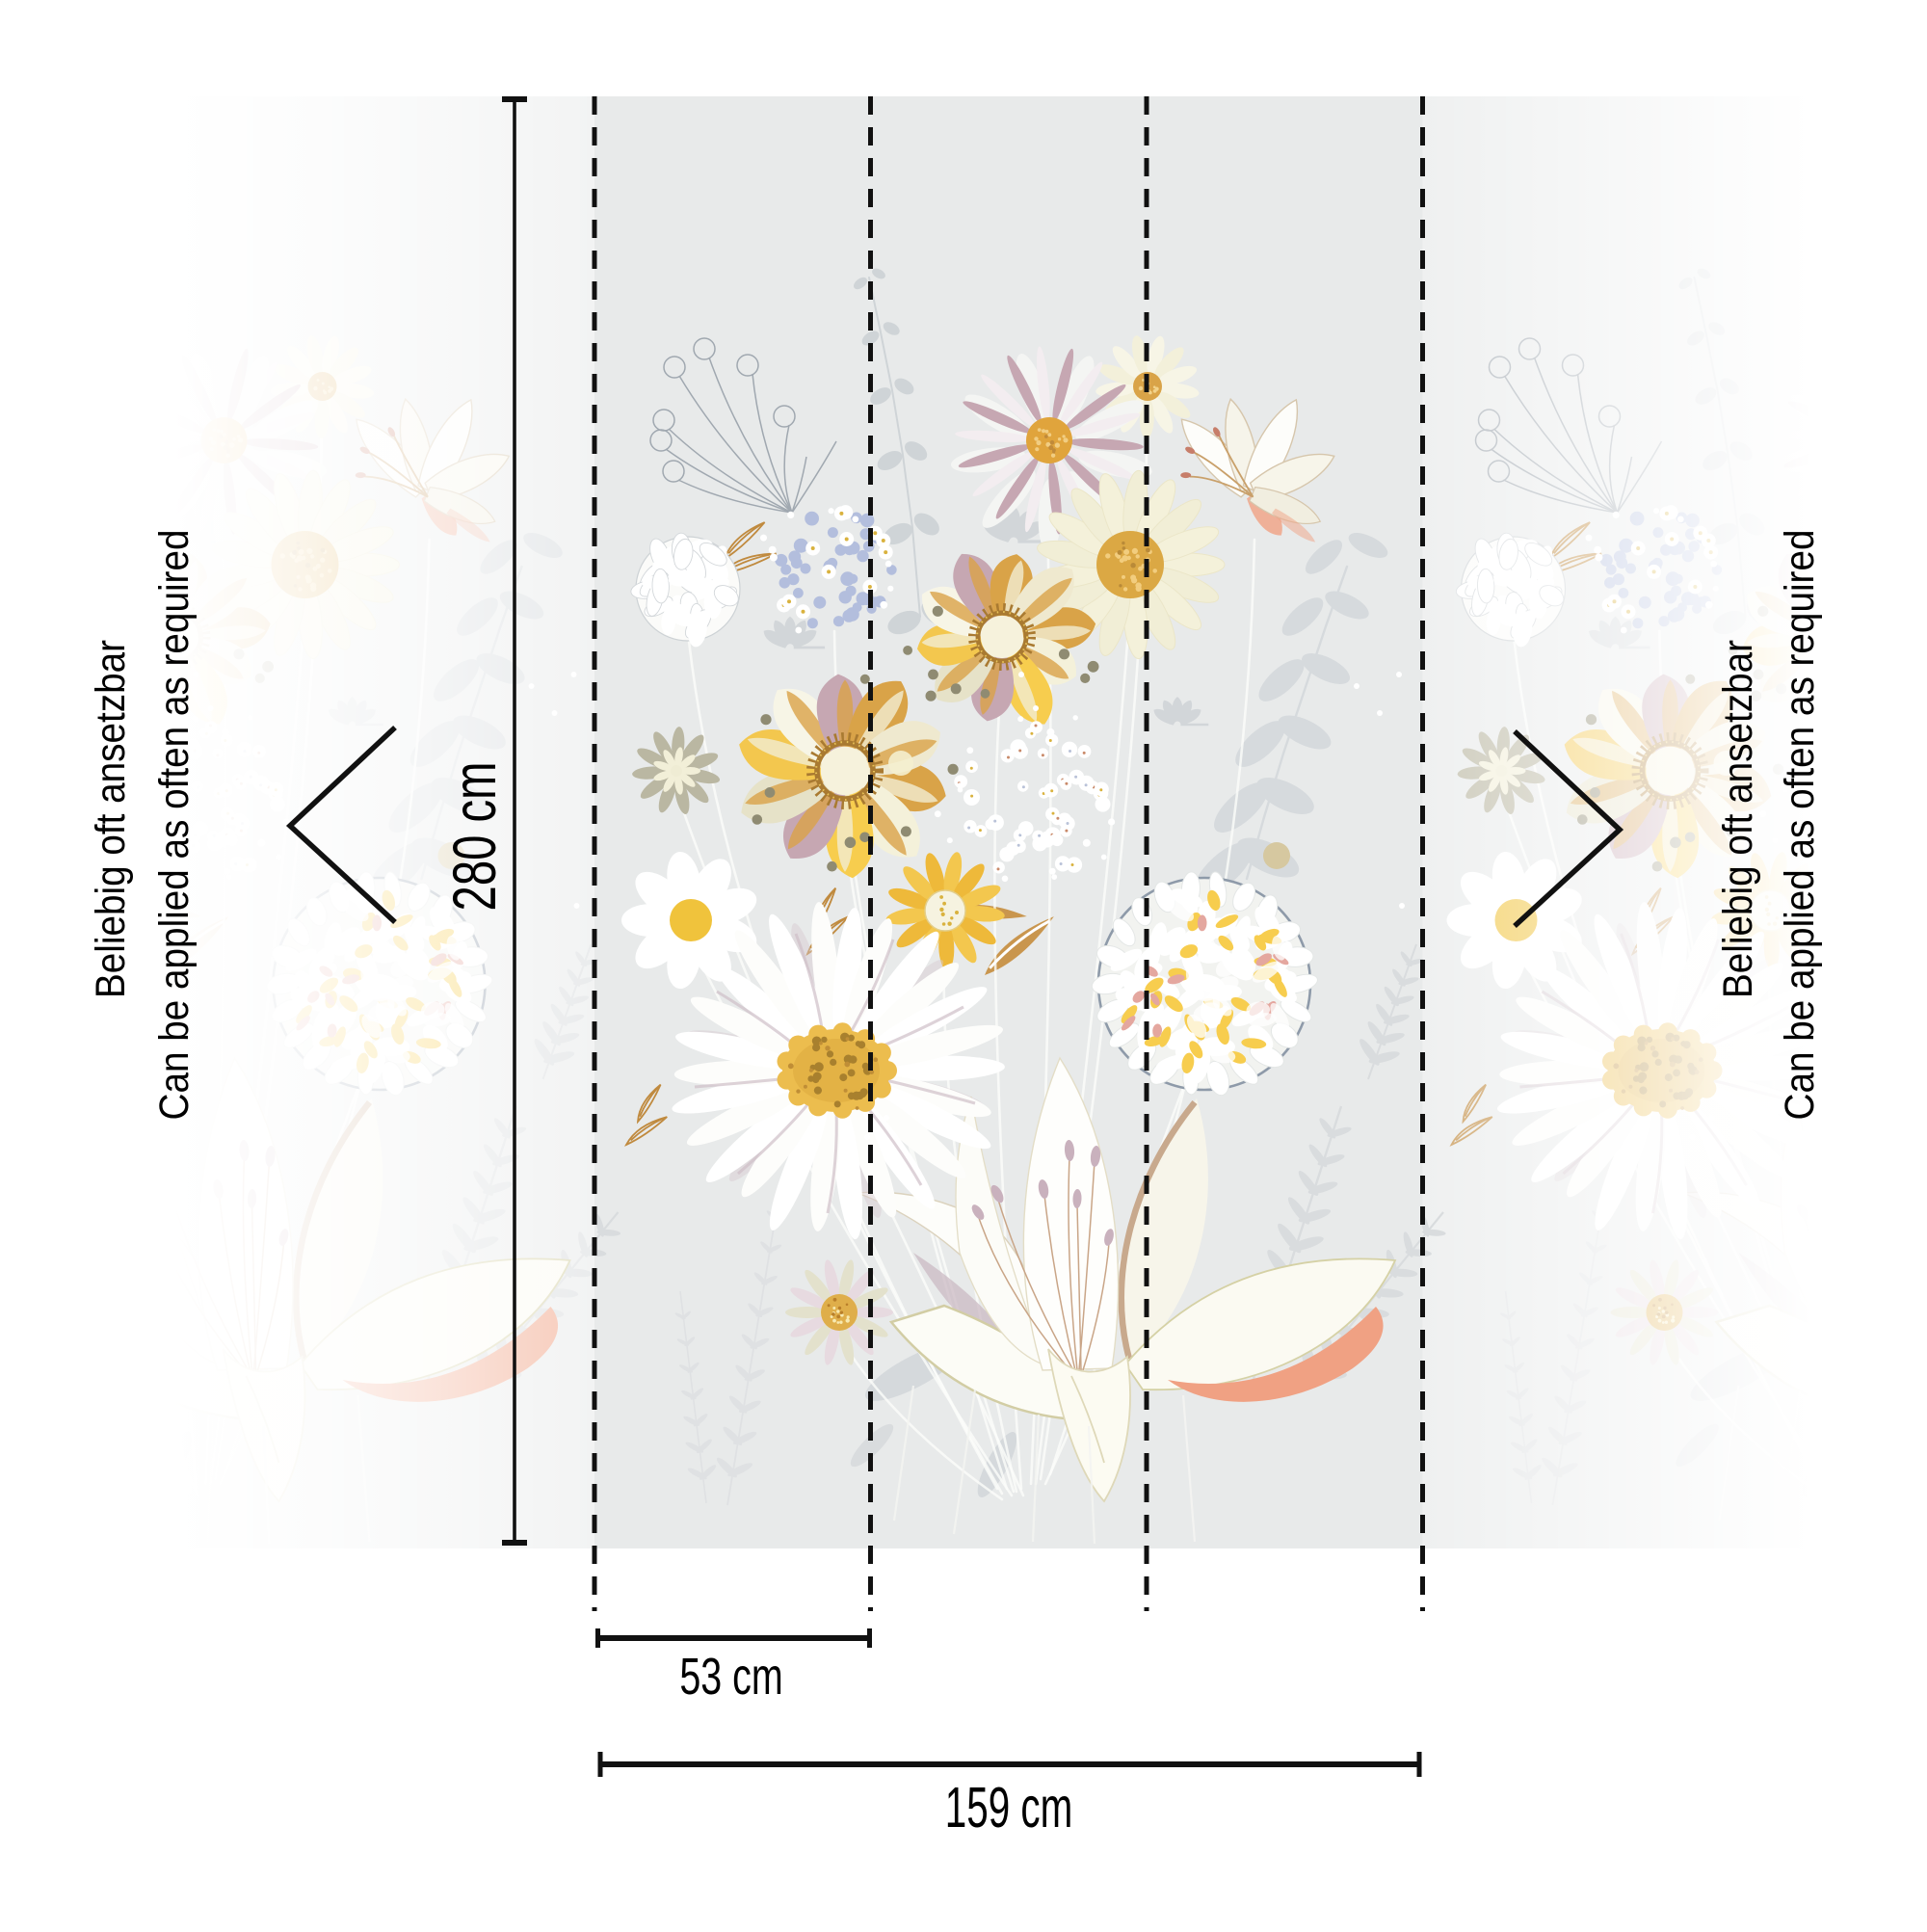  What do you see at coordinates (1008, 1807) in the screenshot?
I see `svg-text: 159 cm` at bounding box center [1008, 1807].